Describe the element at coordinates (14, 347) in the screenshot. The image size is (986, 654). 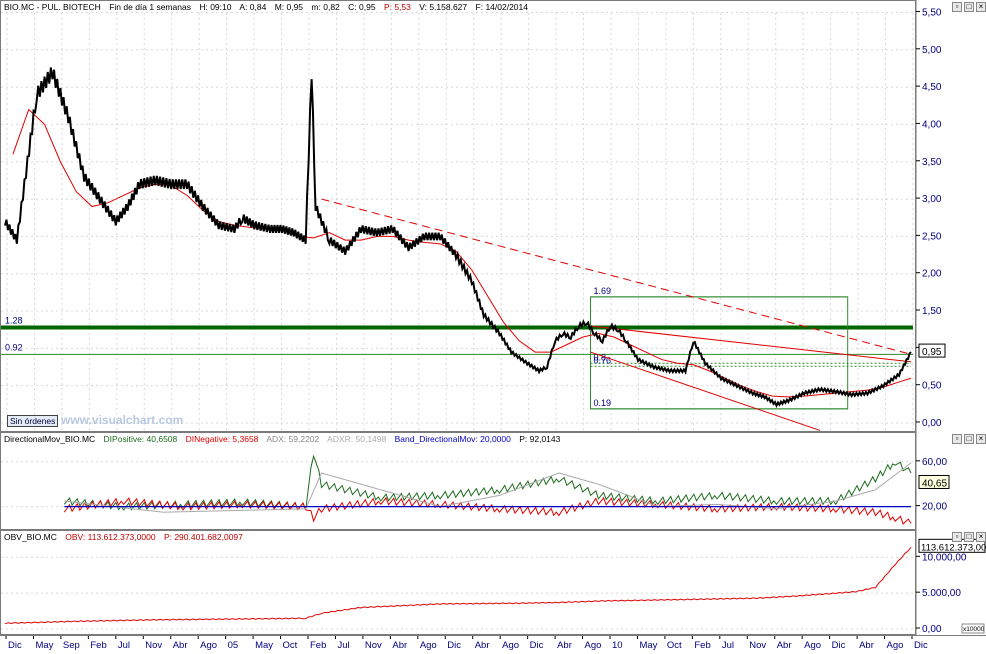
I see `support-label: 0.92` at that location.